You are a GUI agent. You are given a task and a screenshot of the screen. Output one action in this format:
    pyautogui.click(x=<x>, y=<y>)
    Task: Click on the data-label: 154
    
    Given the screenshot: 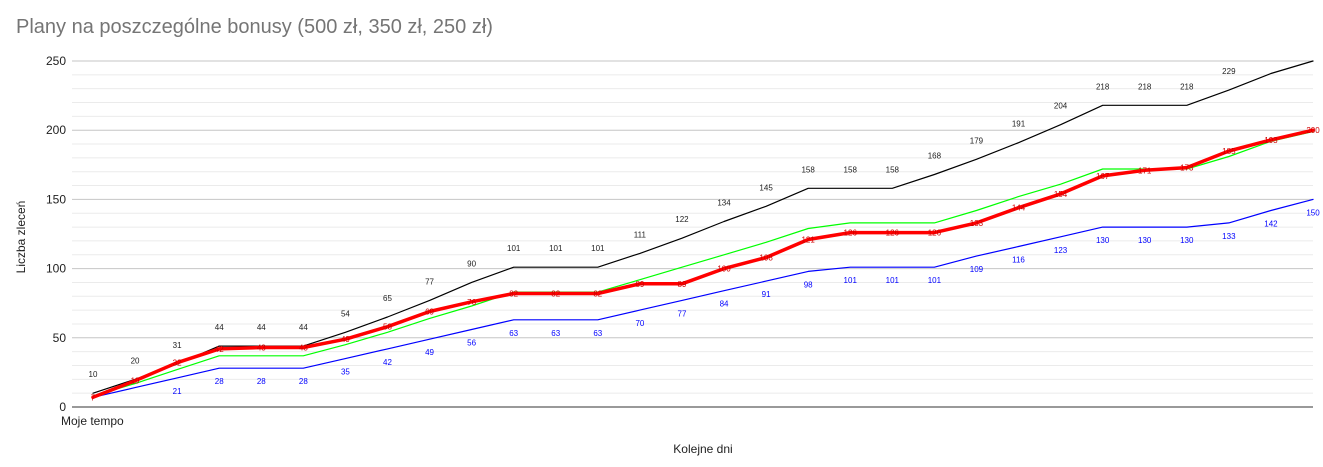 What is the action you would take?
    pyautogui.click(x=1061, y=194)
    